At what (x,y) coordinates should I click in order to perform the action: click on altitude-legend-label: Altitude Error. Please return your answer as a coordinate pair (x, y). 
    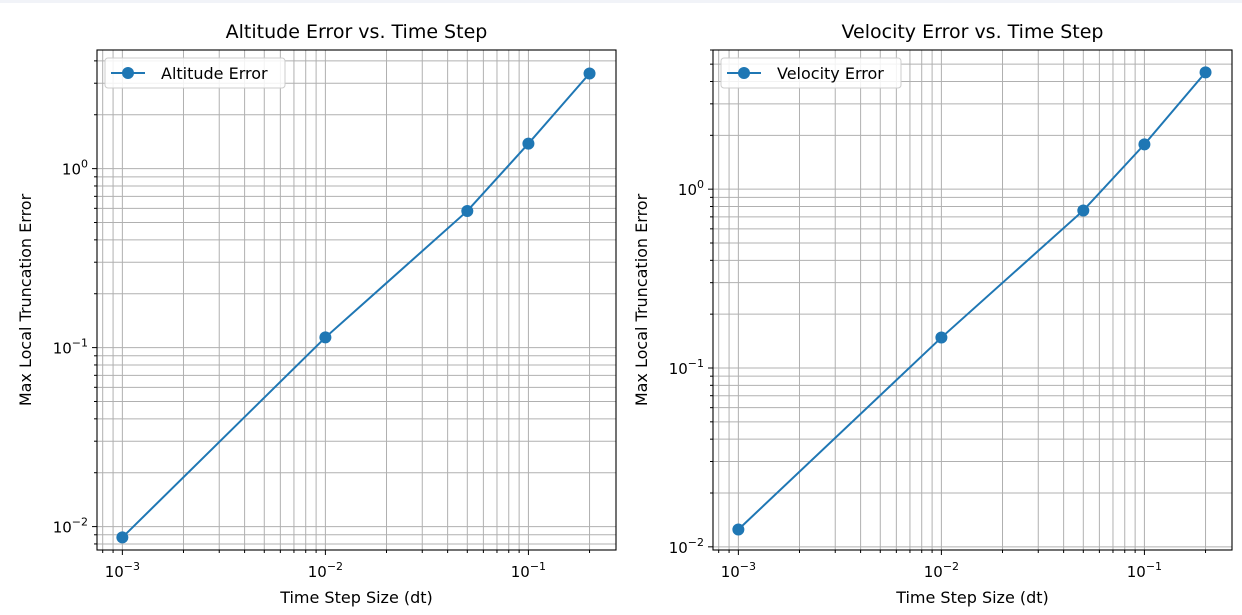
    Looking at the image, I should click on (214, 73).